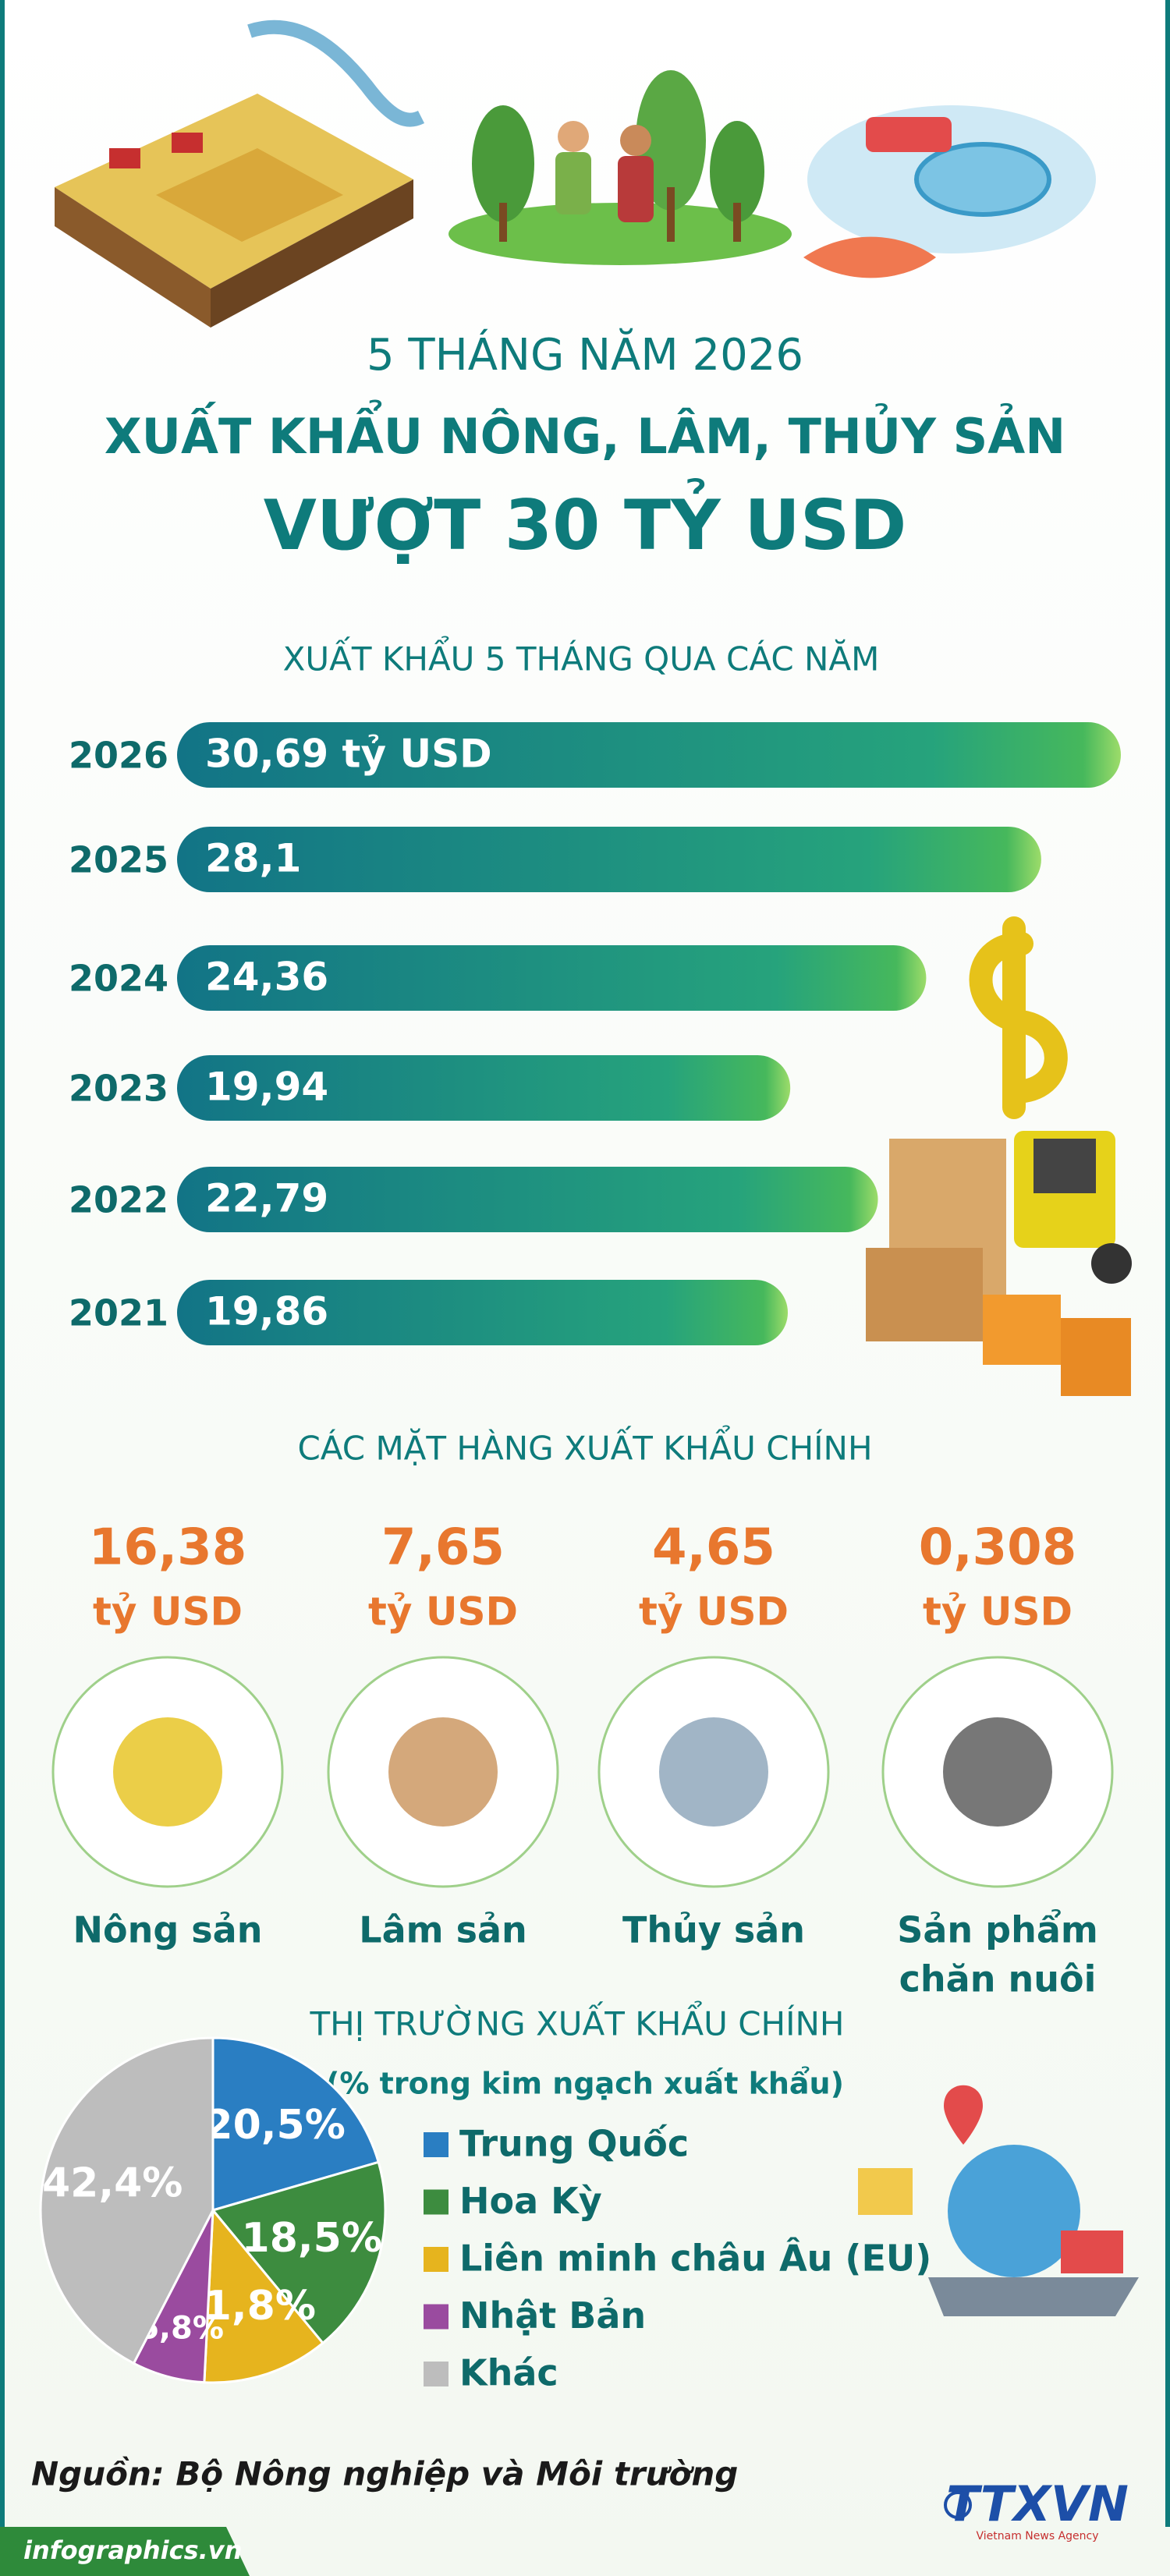 The image size is (1170, 2576). What do you see at coordinates (714, 1548) in the screenshot?
I see `product-value: 4,65` at bounding box center [714, 1548].